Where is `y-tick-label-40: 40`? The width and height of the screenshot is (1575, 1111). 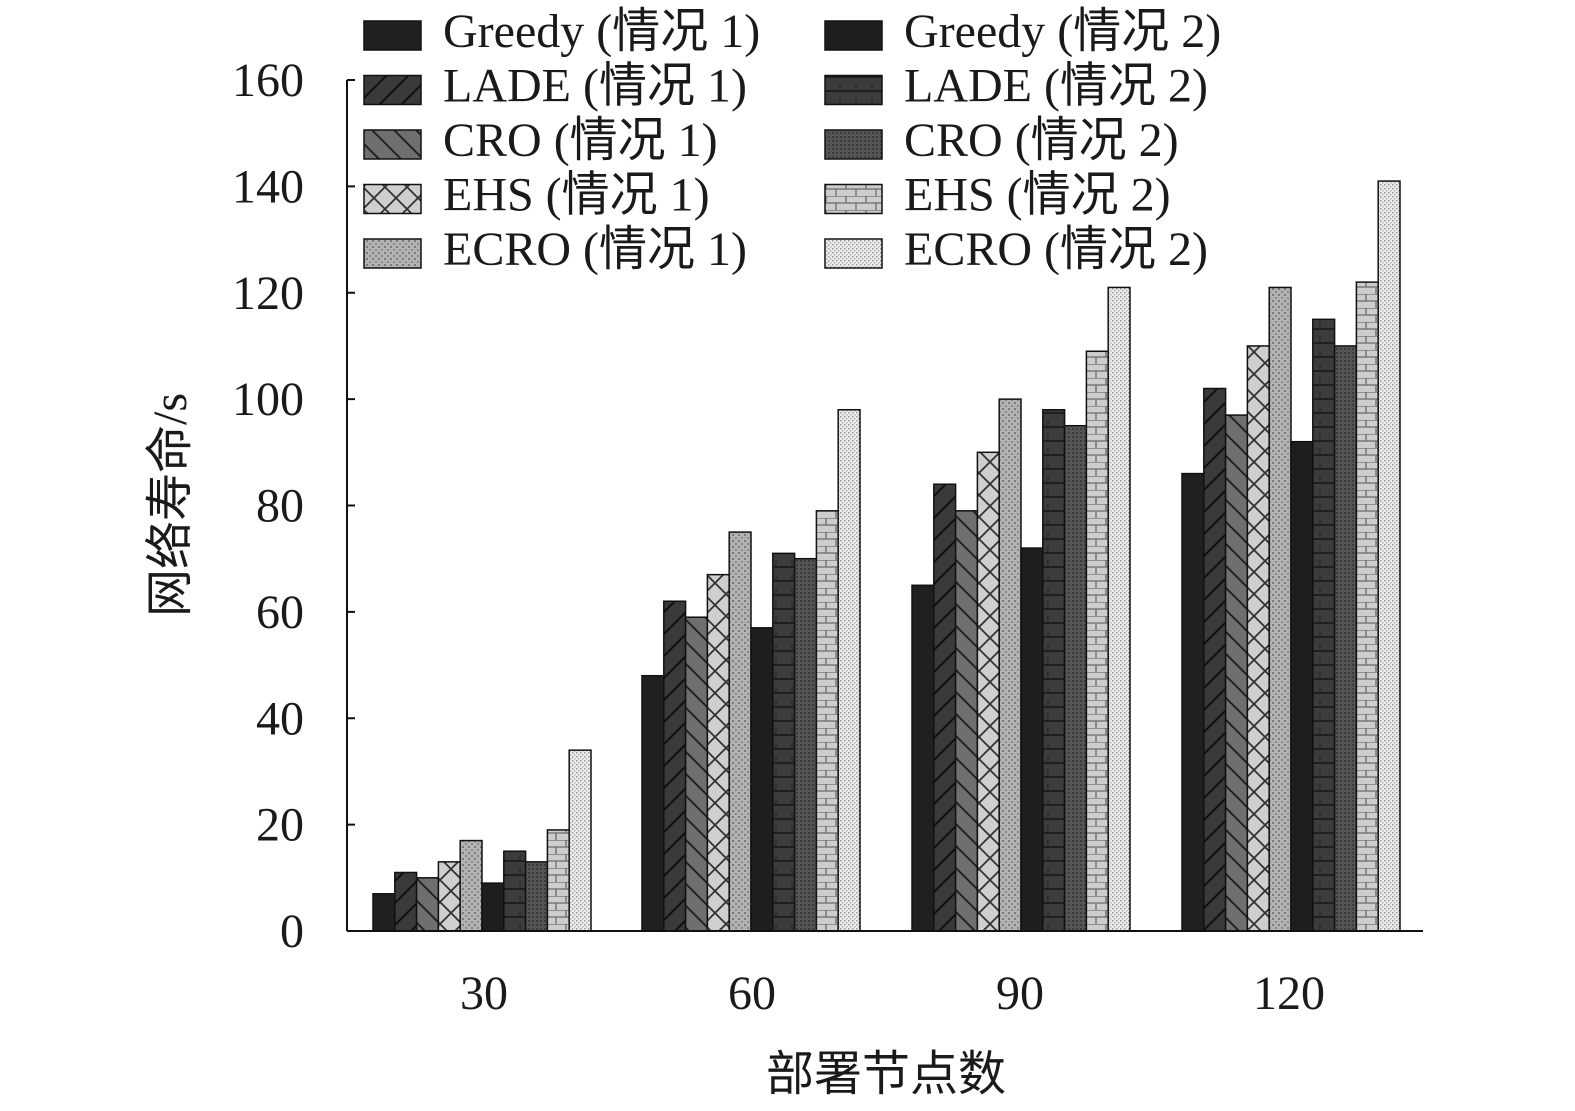 y-tick-label-40: 40 is located at coordinates (280, 718).